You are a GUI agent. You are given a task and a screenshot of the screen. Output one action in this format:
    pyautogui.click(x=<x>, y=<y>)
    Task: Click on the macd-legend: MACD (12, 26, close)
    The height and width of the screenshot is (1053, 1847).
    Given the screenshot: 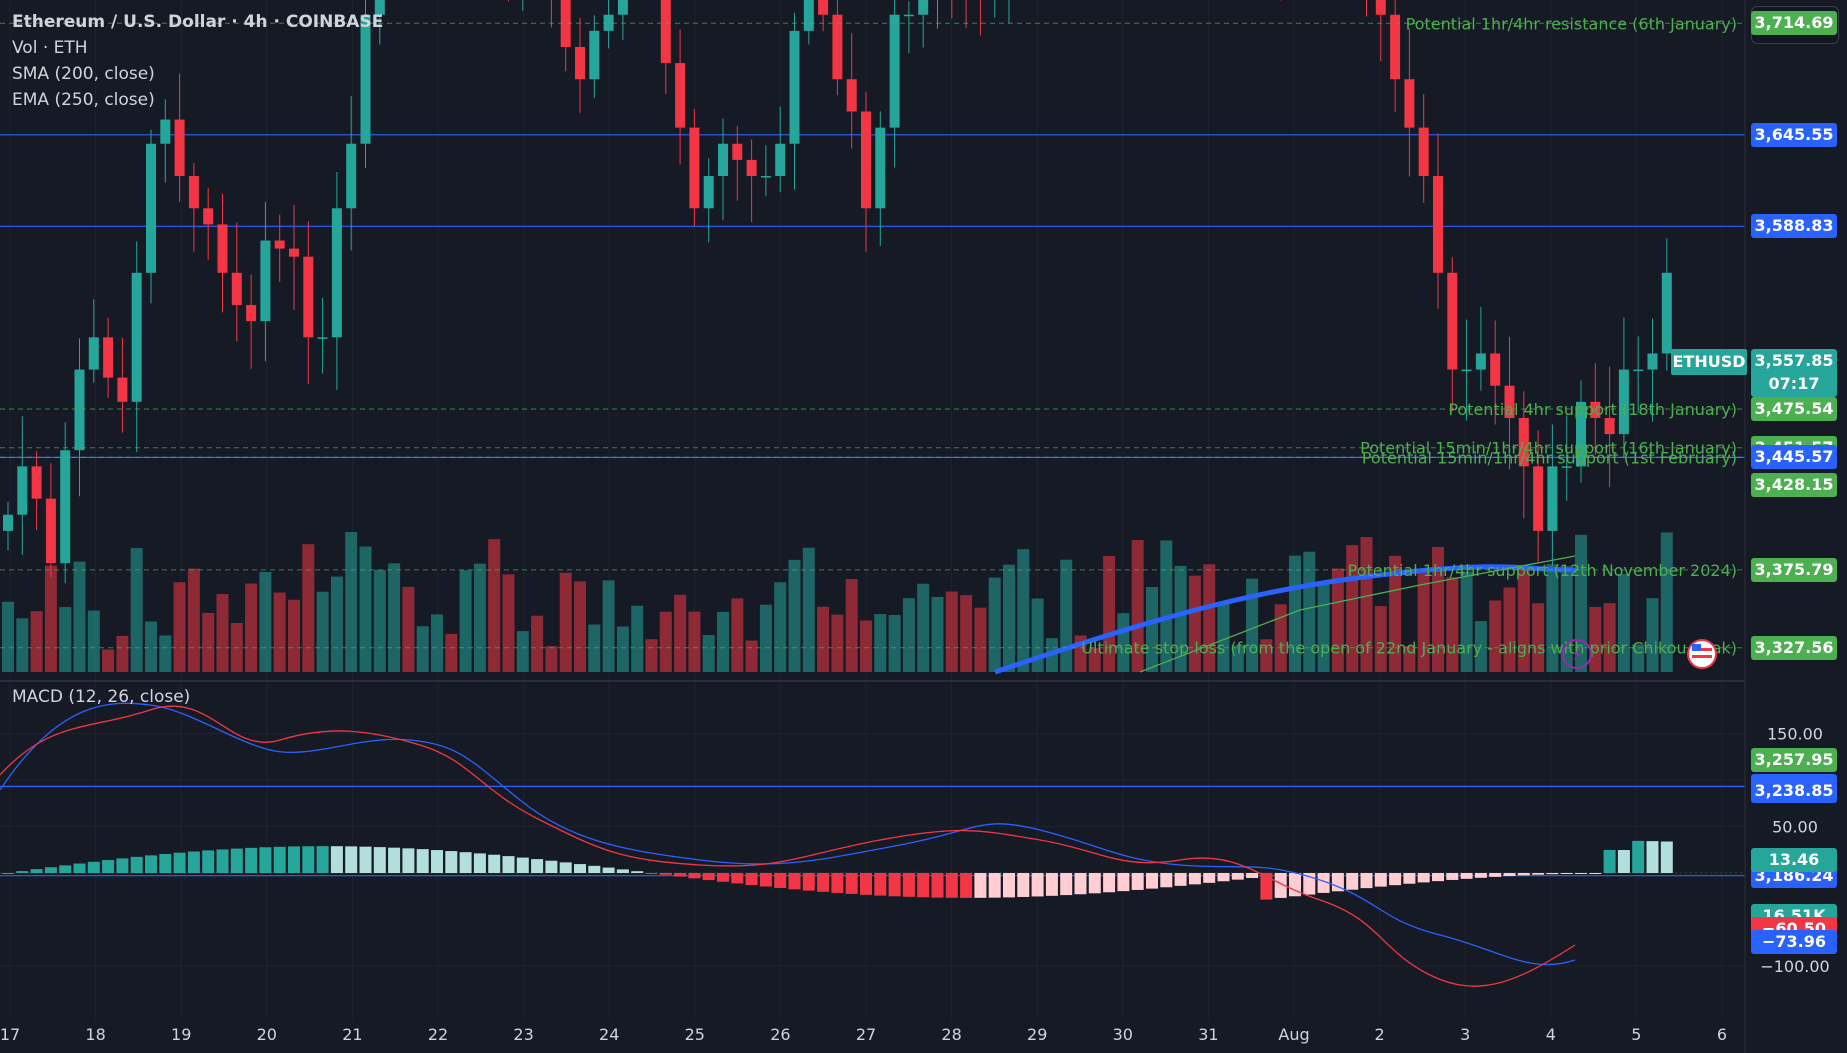 What is the action you would take?
    pyautogui.click(x=101, y=697)
    